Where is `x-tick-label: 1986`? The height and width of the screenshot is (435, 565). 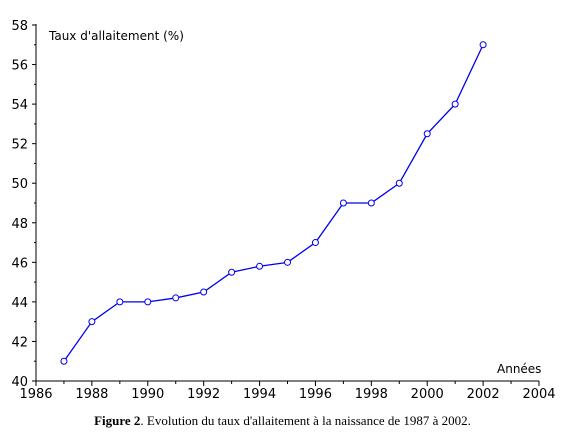 x-tick-label: 1986 is located at coordinates (35, 394).